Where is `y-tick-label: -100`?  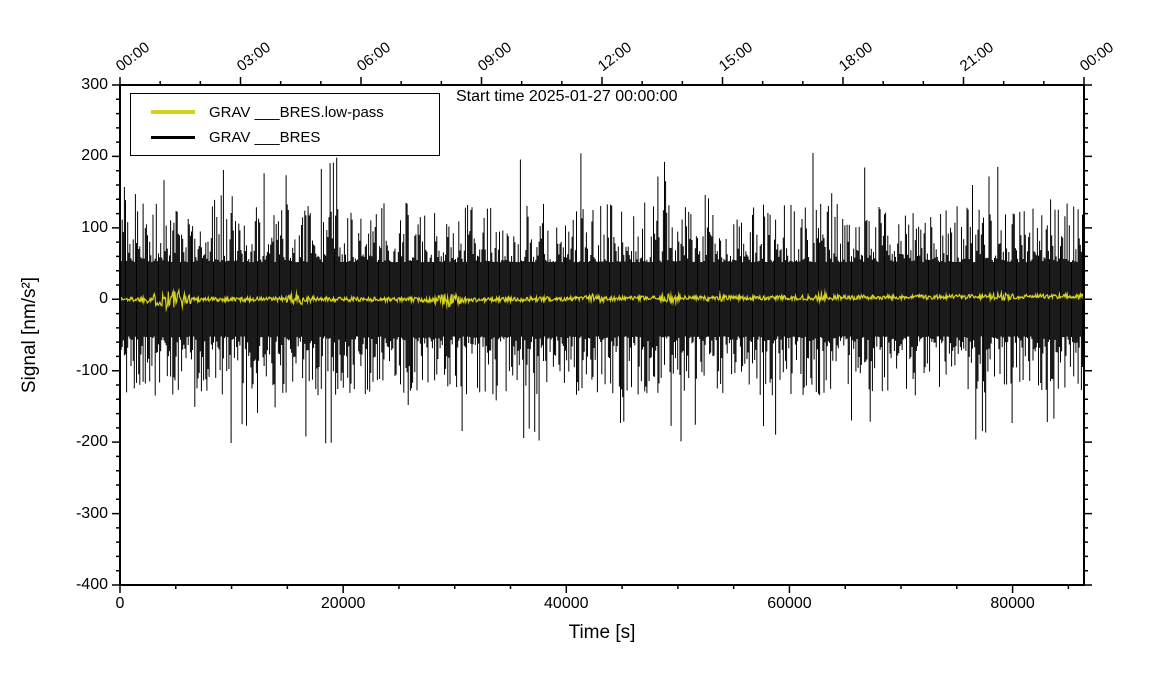
y-tick-label: -100 is located at coordinates (91, 370).